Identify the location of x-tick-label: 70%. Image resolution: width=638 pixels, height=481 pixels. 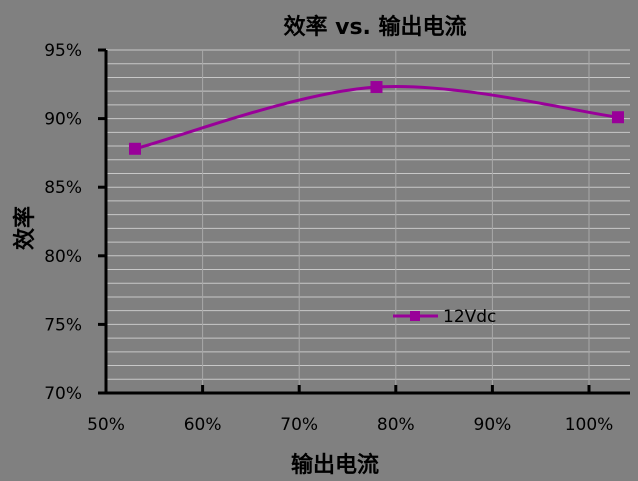
(299, 425).